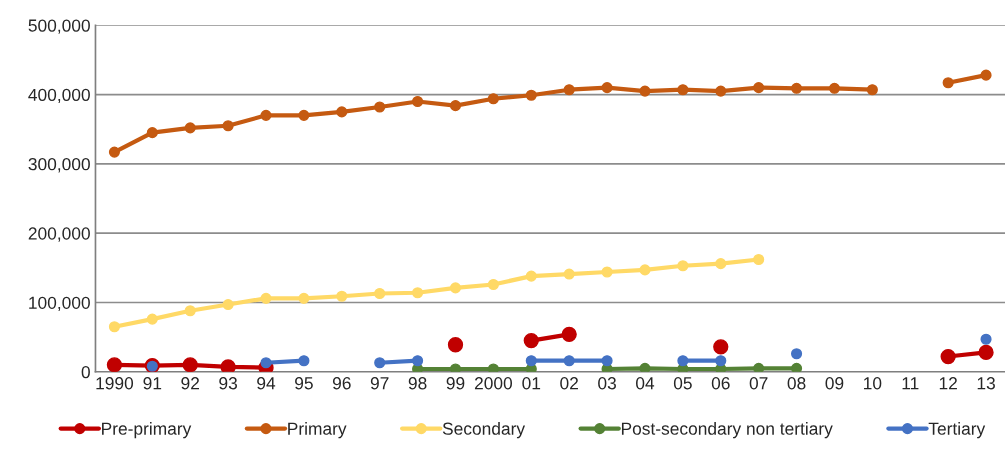  What do you see at coordinates (910, 383) in the screenshot?
I see `x-tick-label: 11` at bounding box center [910, 383].